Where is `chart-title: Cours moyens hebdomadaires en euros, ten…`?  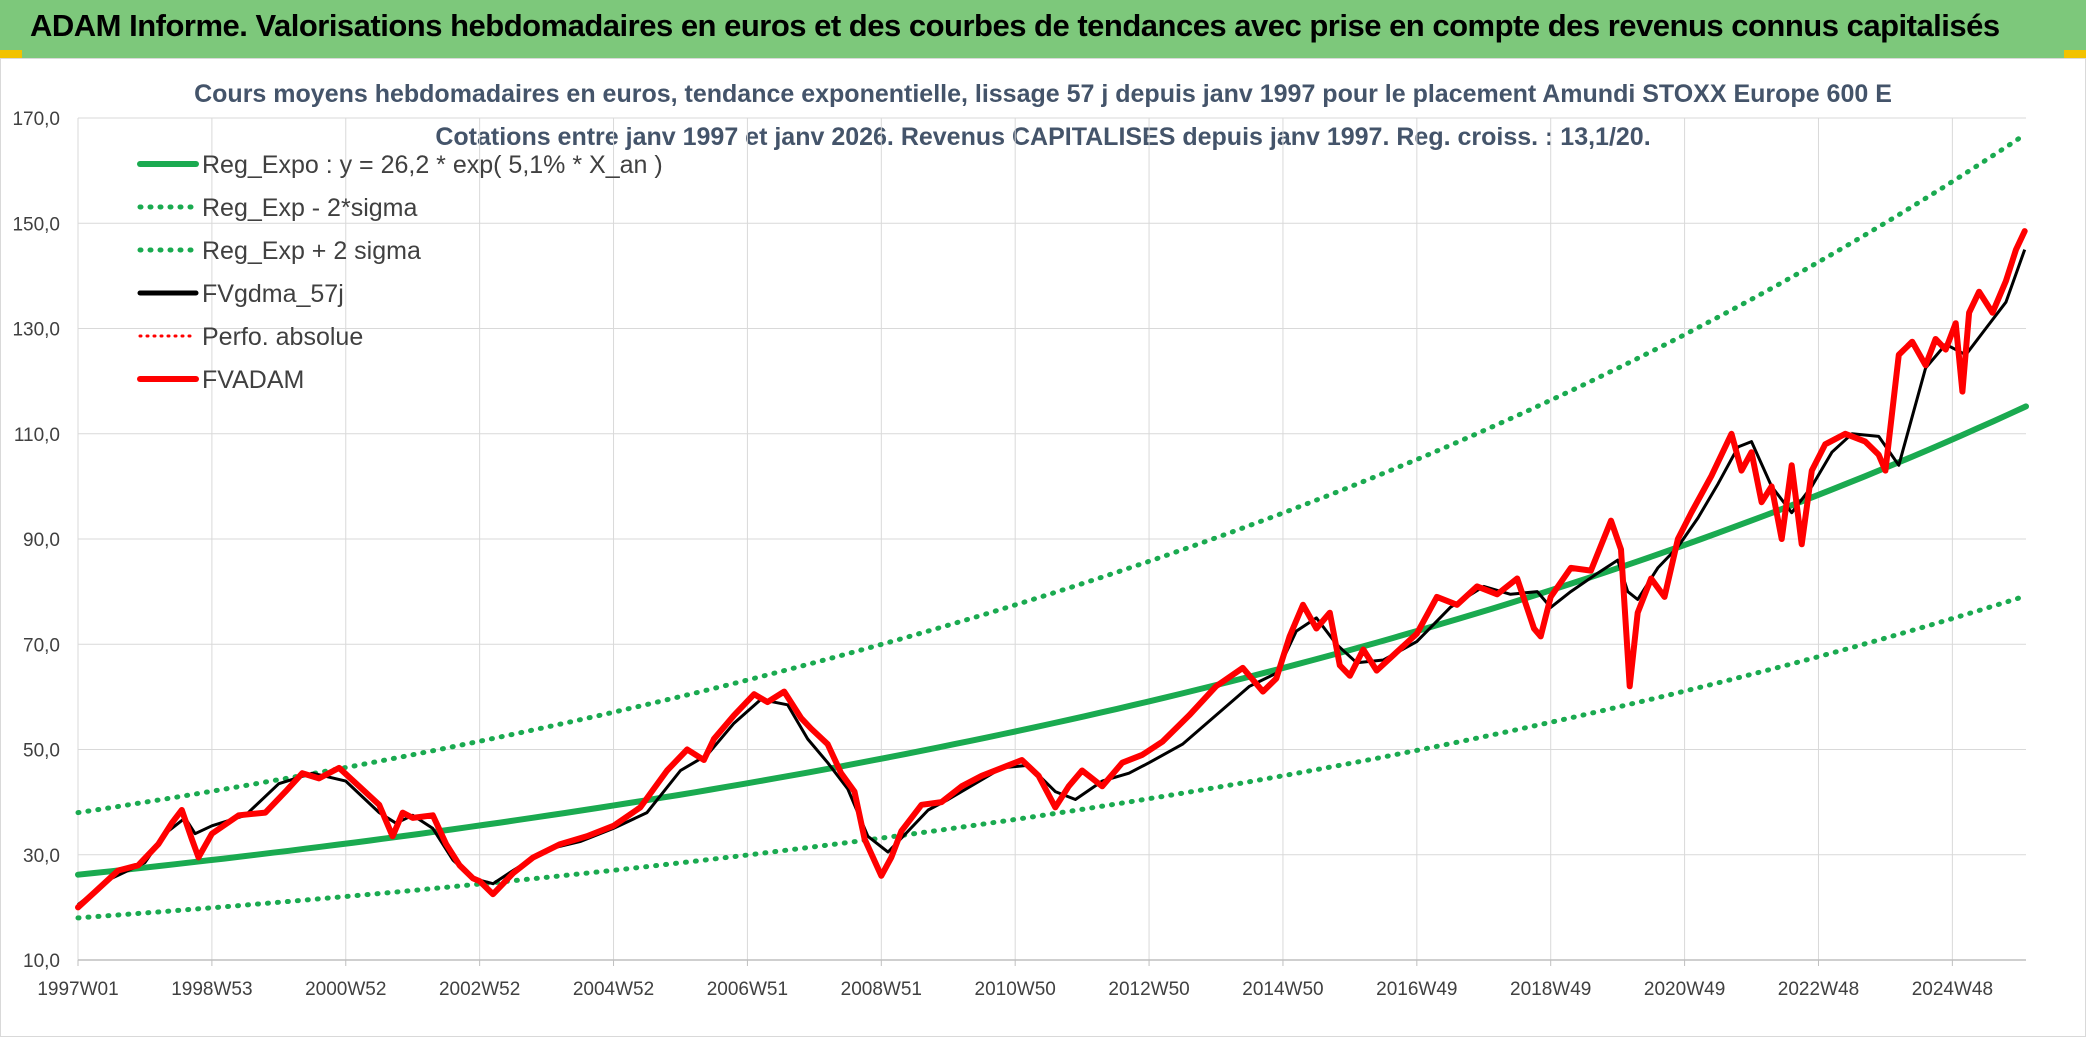 chart-title: Cours moyens hebdomadaires en euros, ten… is located at coordinates (1043, 94).